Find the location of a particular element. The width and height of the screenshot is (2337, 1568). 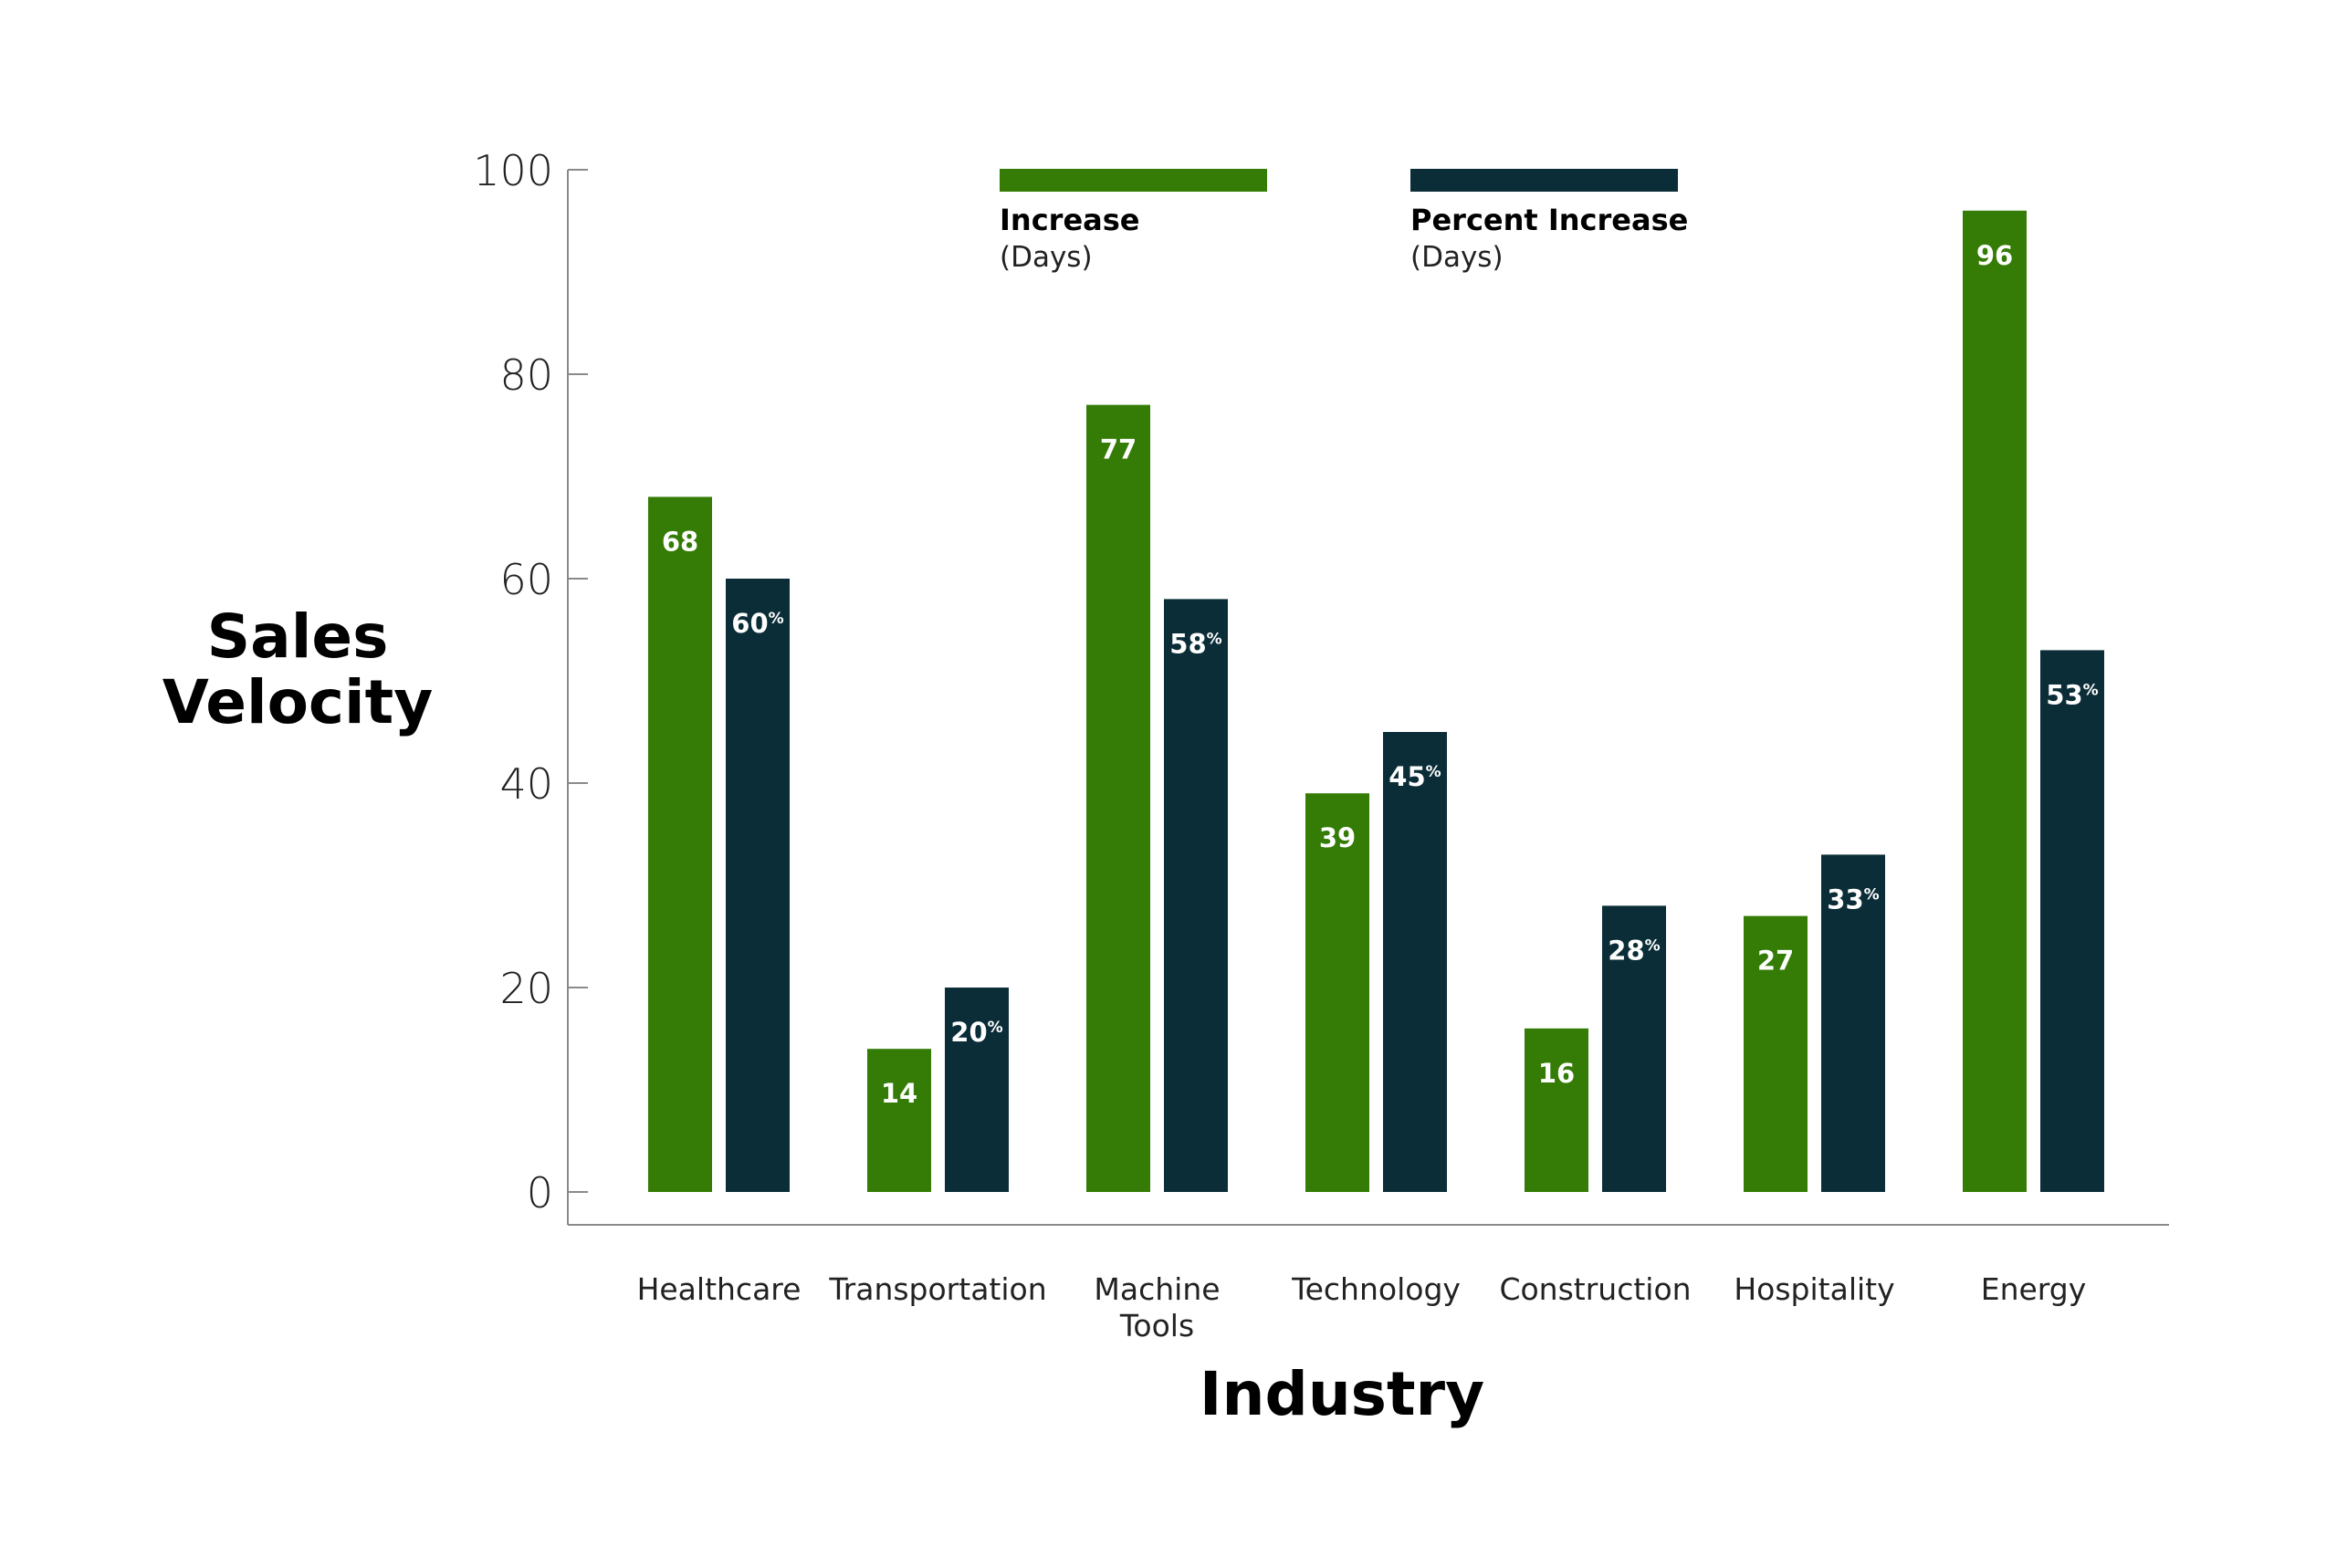

bar-value: 58 is located at coordinates (1187, 643).